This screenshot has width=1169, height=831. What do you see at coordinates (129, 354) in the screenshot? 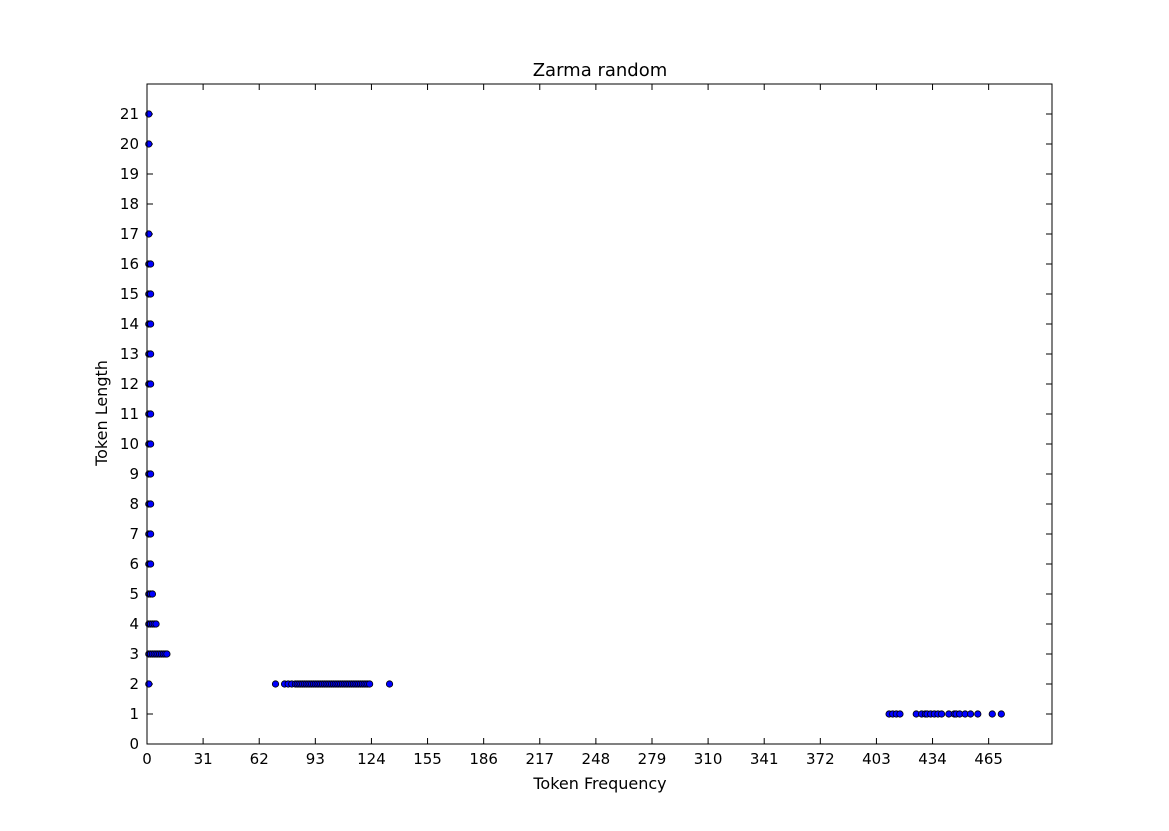
I see `y-tick-label: 13` at bounding box center [129, 354].